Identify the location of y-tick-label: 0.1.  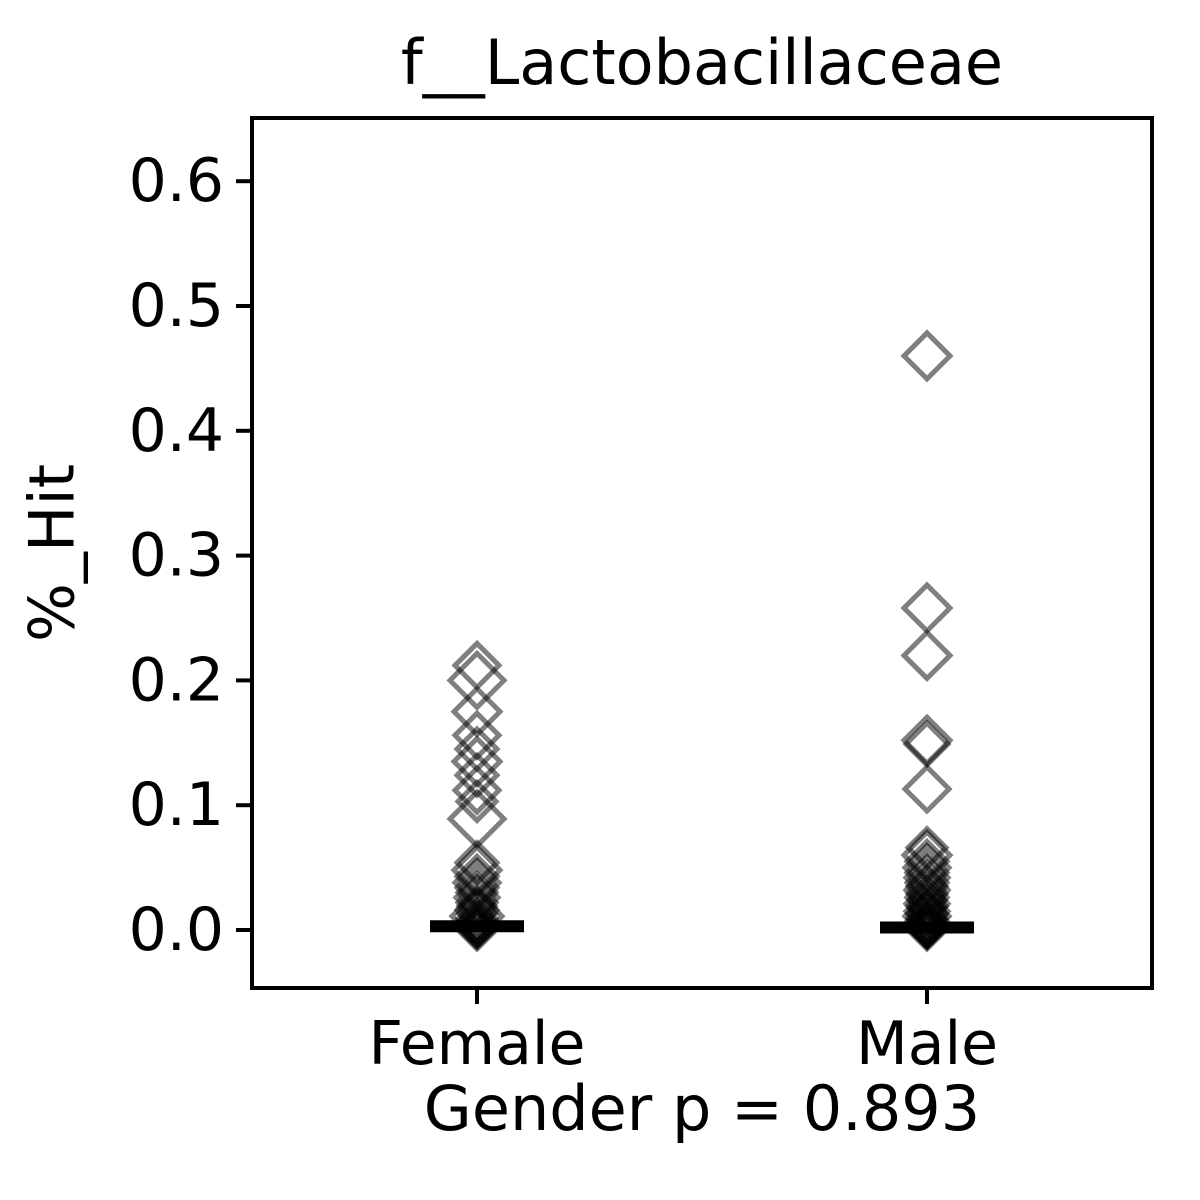
(176, 805).